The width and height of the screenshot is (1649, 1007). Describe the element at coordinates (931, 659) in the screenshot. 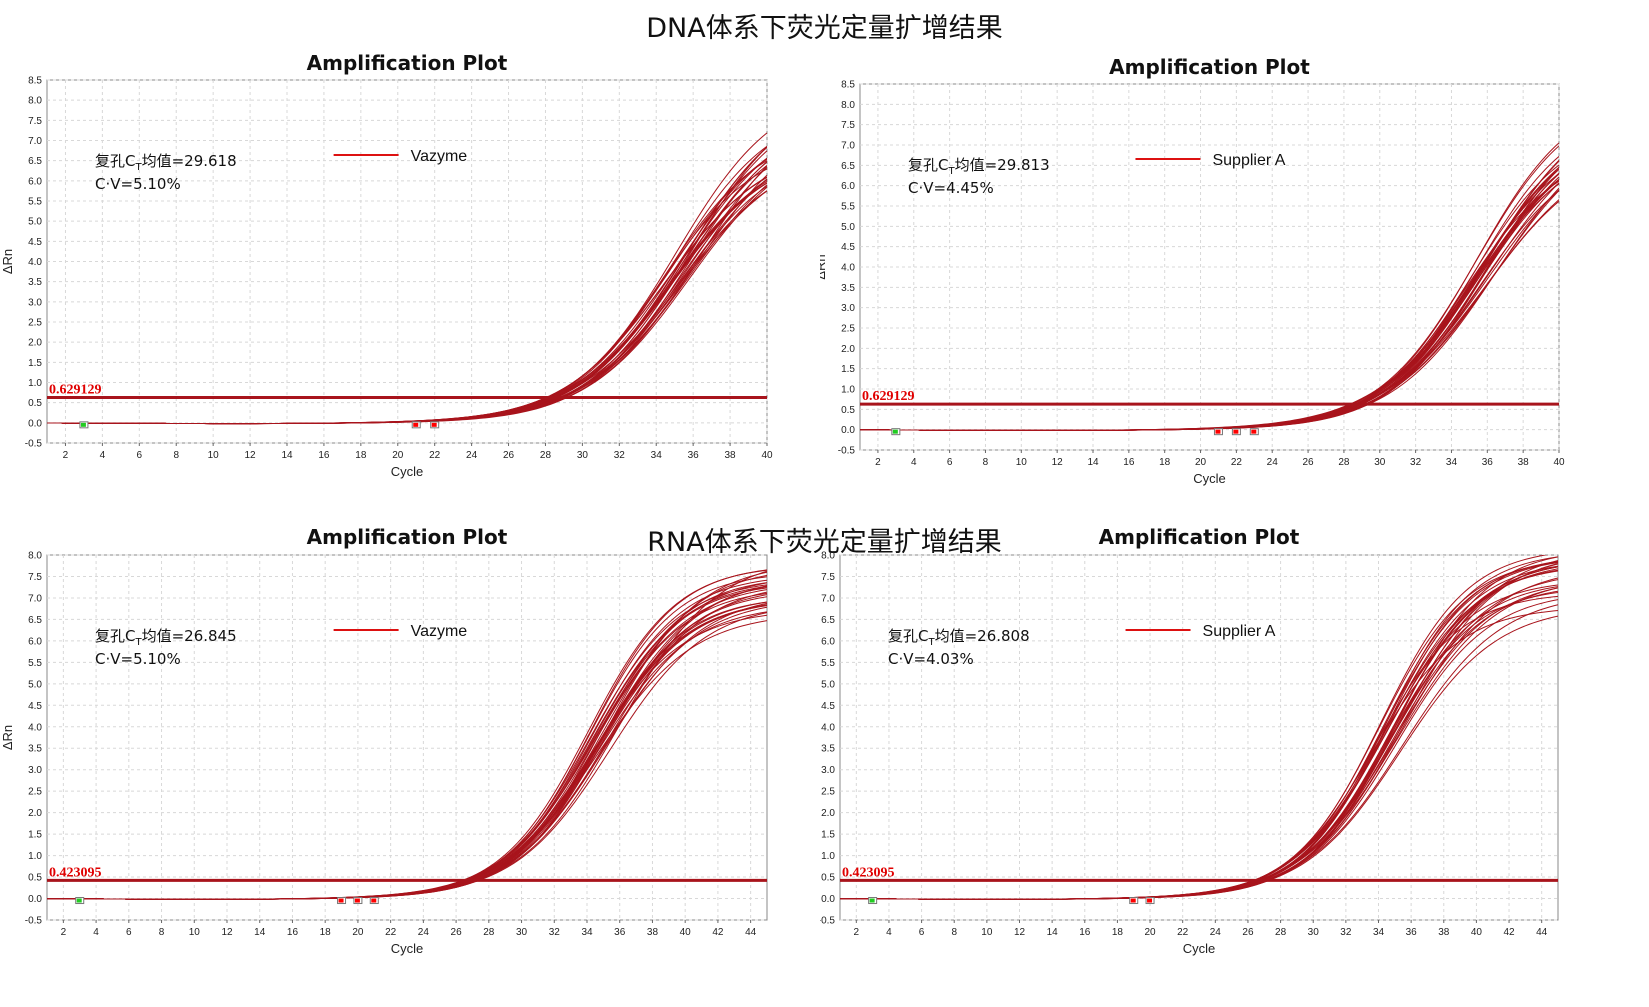

I see `cv-annotation: C·V=4.03%` at that location.